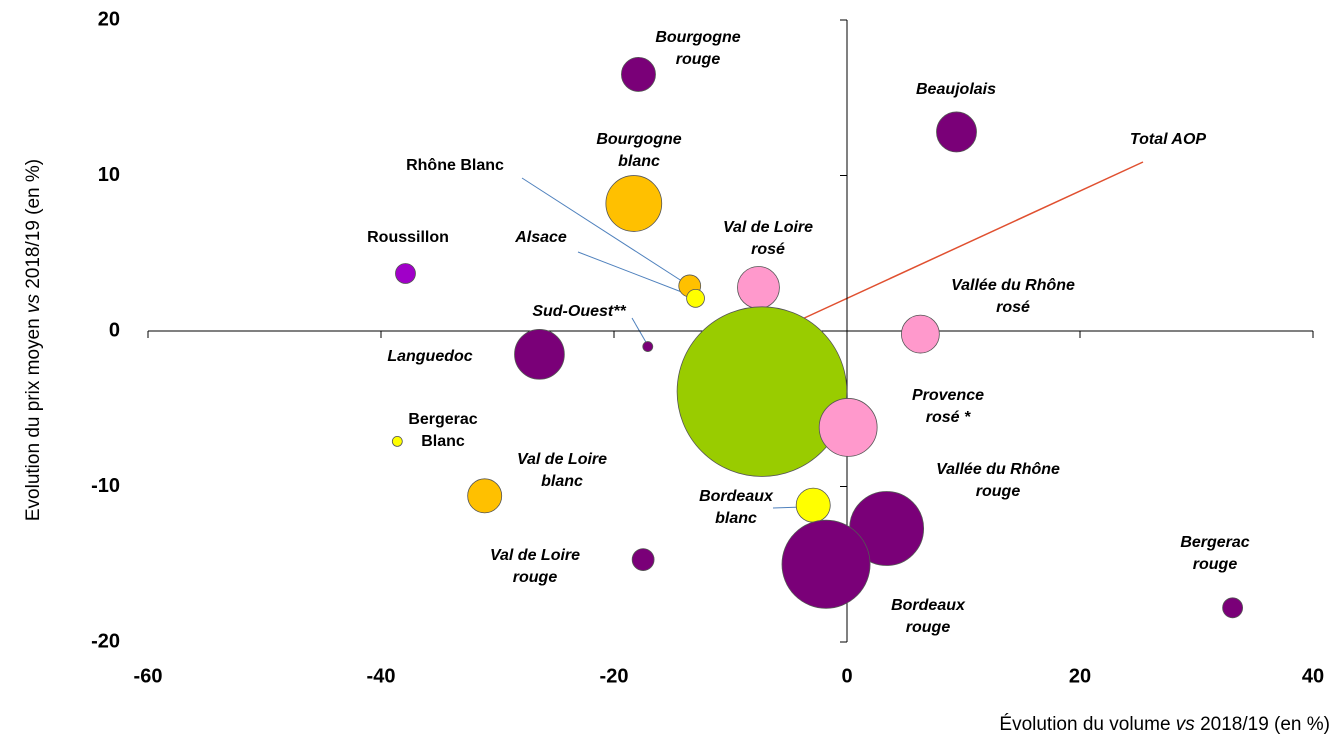  What do you see at coordinates (455, 165) in the screenshot?
I see `bubble-label: Rhône Blanc` at bounding box center [455, 165].